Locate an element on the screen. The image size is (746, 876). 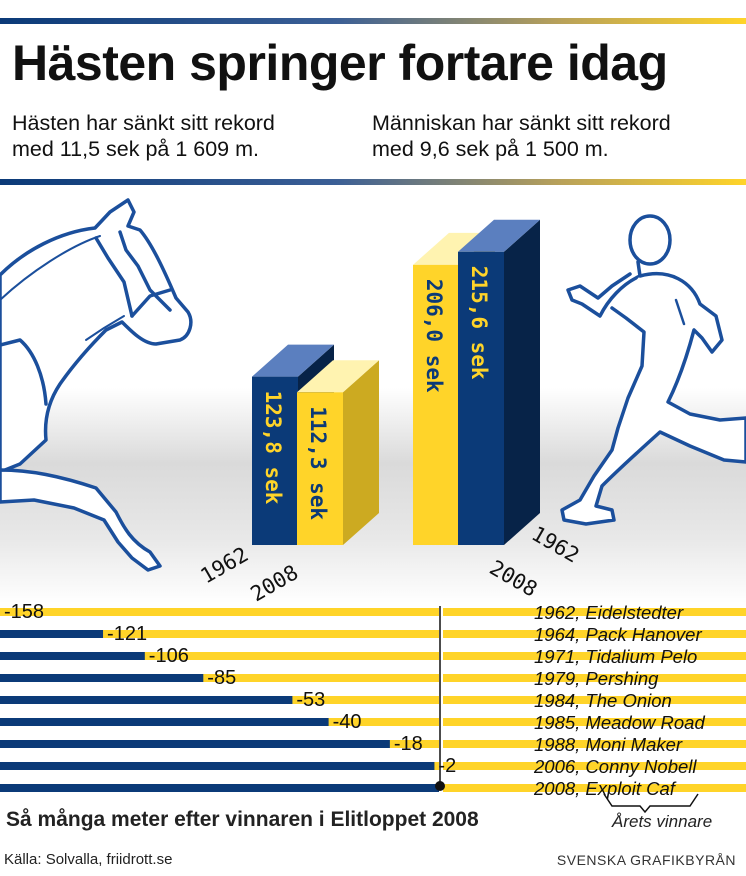
bar-category-label: 2006, Conny Nobell is located at coordinates (615, 766).